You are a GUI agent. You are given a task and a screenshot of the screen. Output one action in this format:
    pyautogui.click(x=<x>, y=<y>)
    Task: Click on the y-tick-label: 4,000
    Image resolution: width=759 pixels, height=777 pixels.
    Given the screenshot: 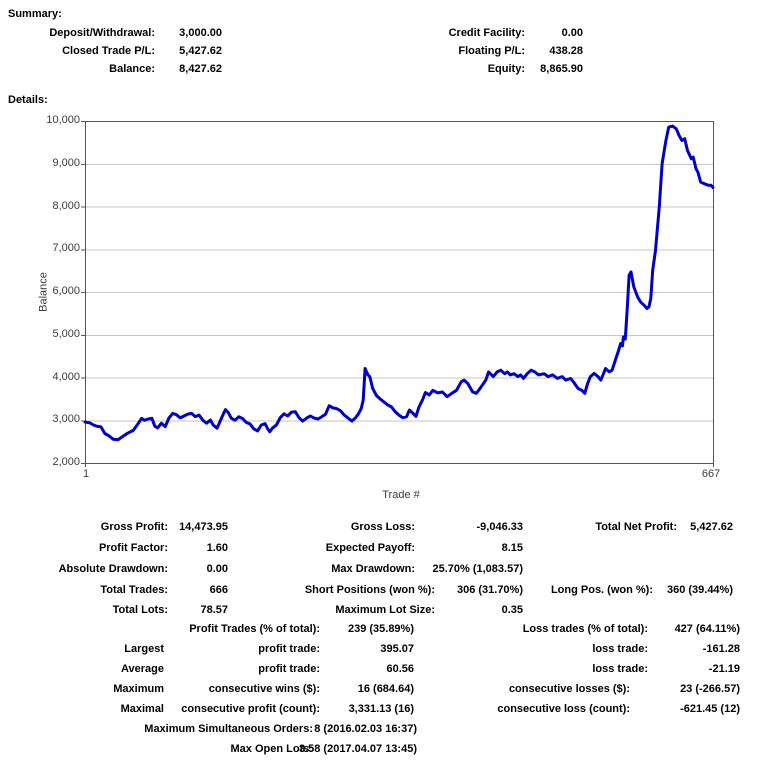 What is the action you would take?
    pyautogui.click(x=66, y=376)
    